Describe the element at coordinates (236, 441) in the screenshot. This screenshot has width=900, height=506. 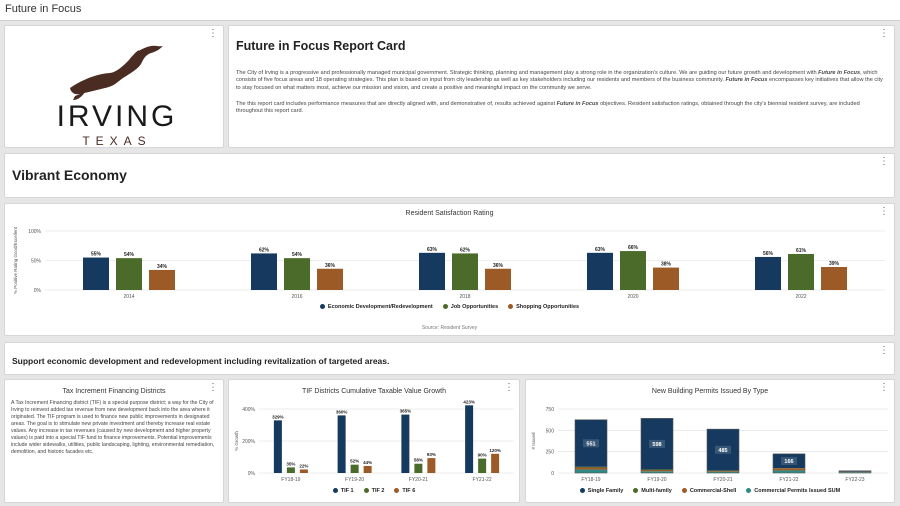
I see `y-axis-label: % Growth` at that location.